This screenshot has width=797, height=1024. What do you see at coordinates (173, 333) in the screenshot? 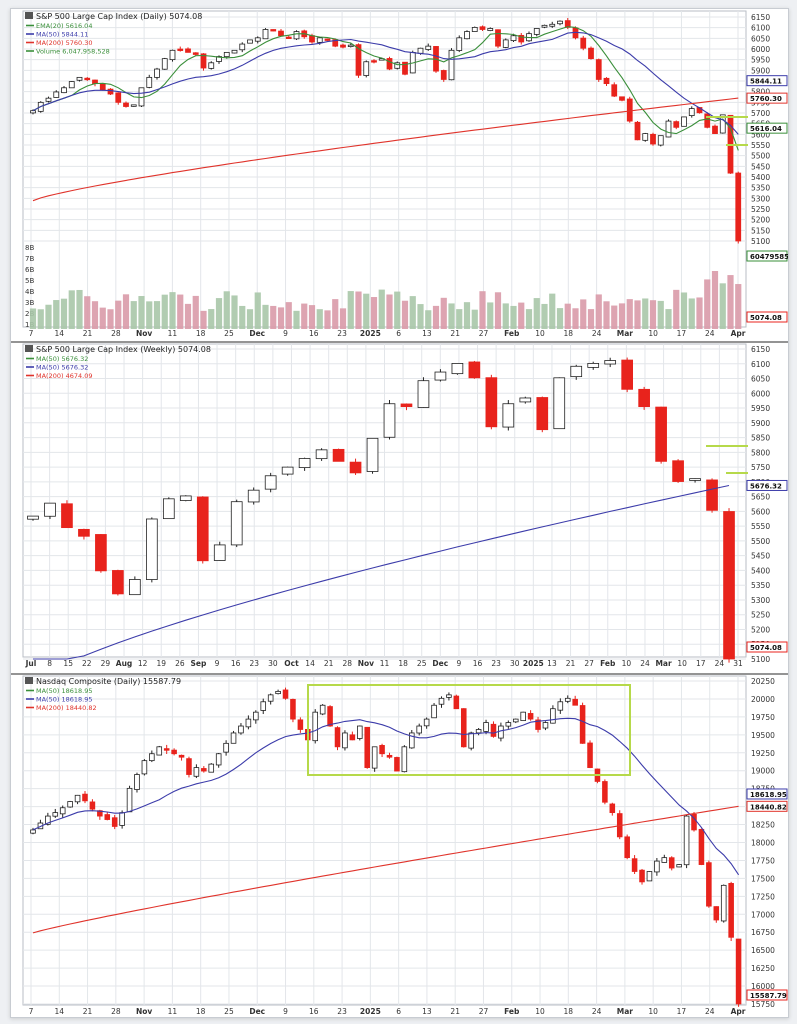
I see `x-tick-label: 11` at bounding box center [173, 333].